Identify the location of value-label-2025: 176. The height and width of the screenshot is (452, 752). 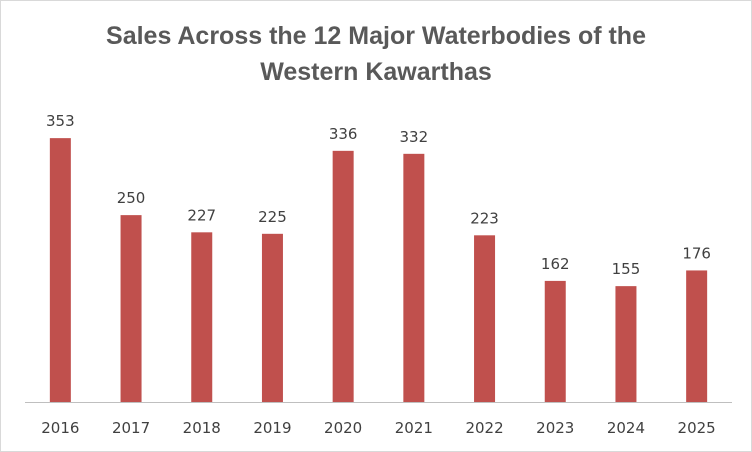
(696, 253).